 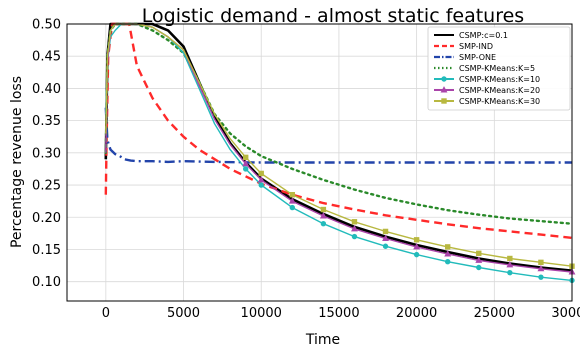 I want to click on x-axis-label: Time, so click(x=322, y=340).